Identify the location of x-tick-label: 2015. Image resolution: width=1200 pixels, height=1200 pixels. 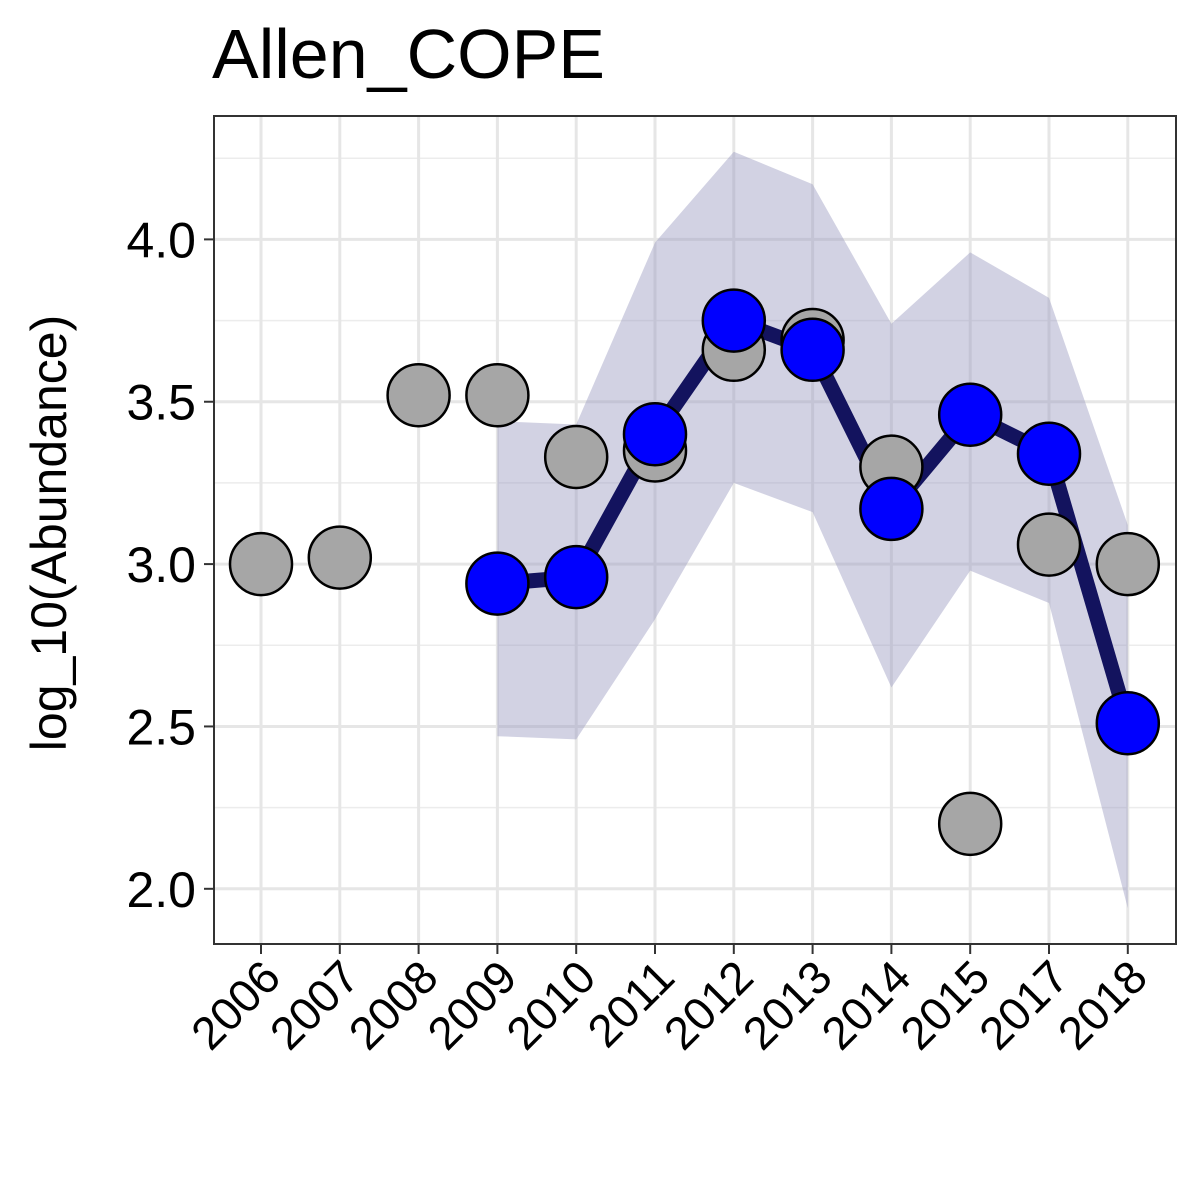
(944, 1004).